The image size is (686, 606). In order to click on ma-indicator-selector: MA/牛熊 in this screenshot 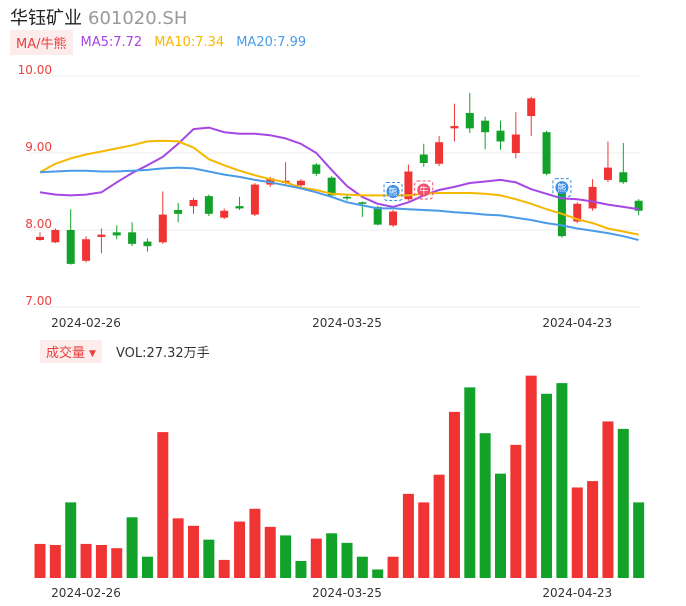, I will do `click(41, 42)`.